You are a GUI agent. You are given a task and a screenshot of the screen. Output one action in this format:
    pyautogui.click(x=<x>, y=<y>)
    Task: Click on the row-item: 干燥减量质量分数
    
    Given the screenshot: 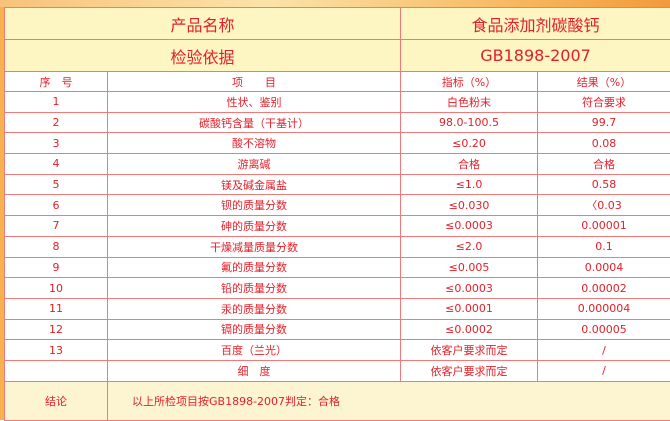 What is the action you would take?
    pyautogui.click(x=254, y=246)
    